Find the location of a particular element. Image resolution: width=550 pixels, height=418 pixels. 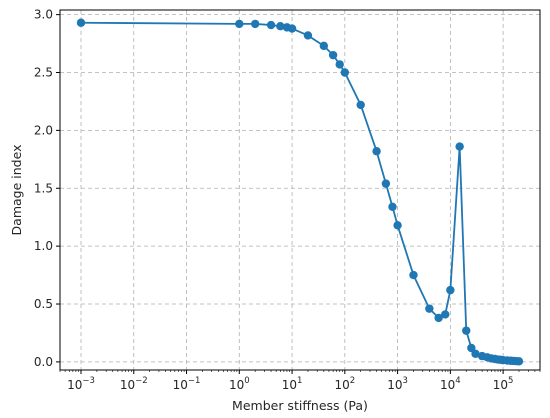

x-axis-label: Member stiffness (Pa) is located at coordinates (300, 405).